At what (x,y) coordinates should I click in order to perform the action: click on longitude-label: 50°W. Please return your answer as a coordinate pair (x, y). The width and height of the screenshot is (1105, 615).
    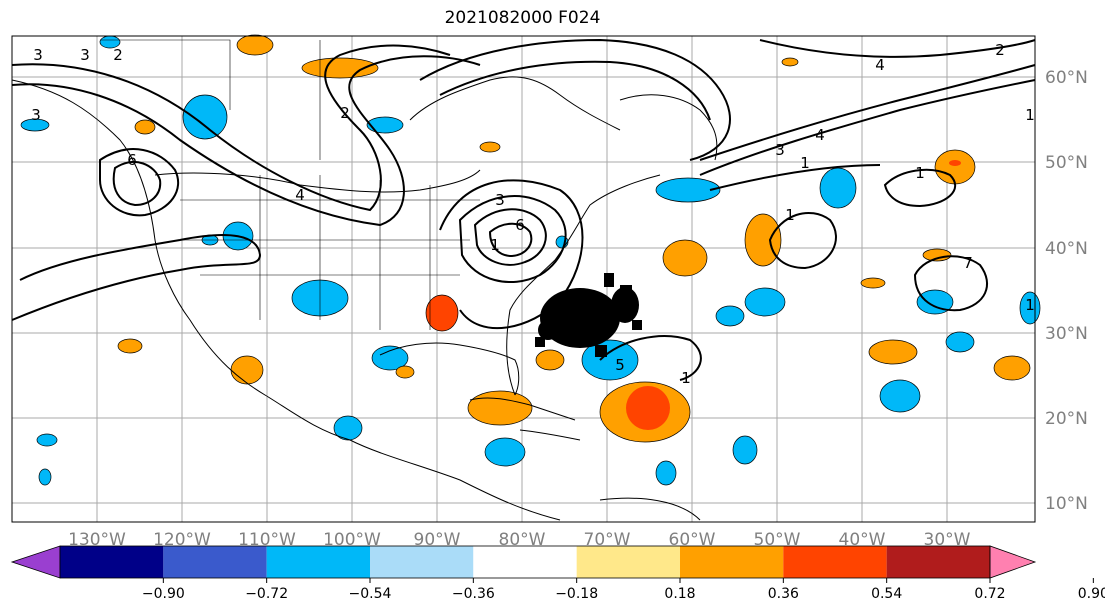
    Looking at the image, I should click on (777, 540).